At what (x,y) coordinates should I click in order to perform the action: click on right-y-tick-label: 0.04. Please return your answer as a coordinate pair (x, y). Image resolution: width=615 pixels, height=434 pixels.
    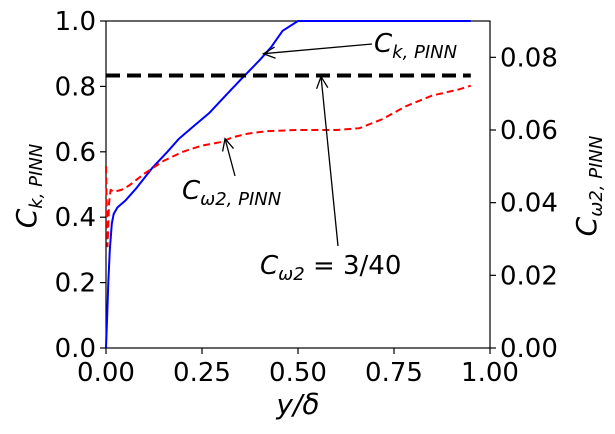
    Looking at the image, I should click on (529, 204).